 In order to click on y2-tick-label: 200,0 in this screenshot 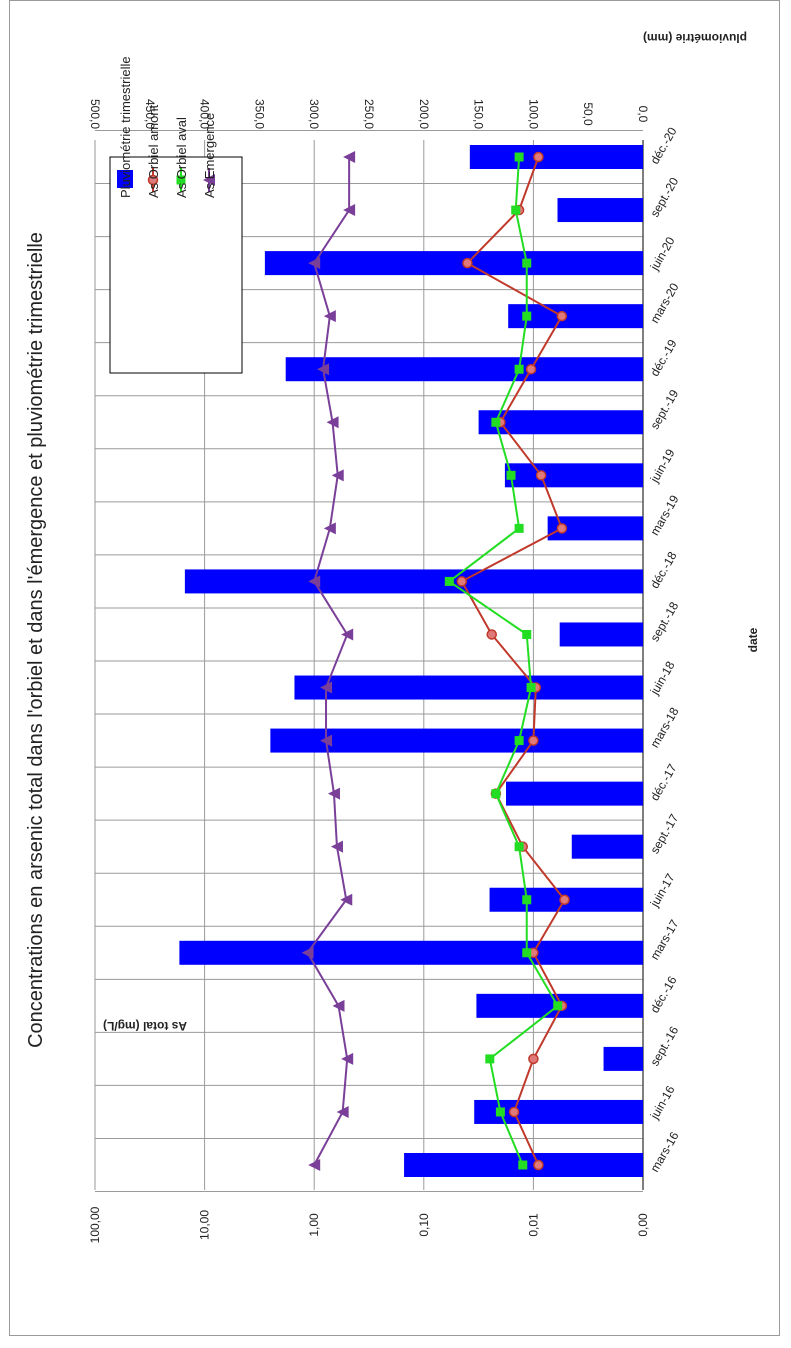, I will do `click(424, 114)`.